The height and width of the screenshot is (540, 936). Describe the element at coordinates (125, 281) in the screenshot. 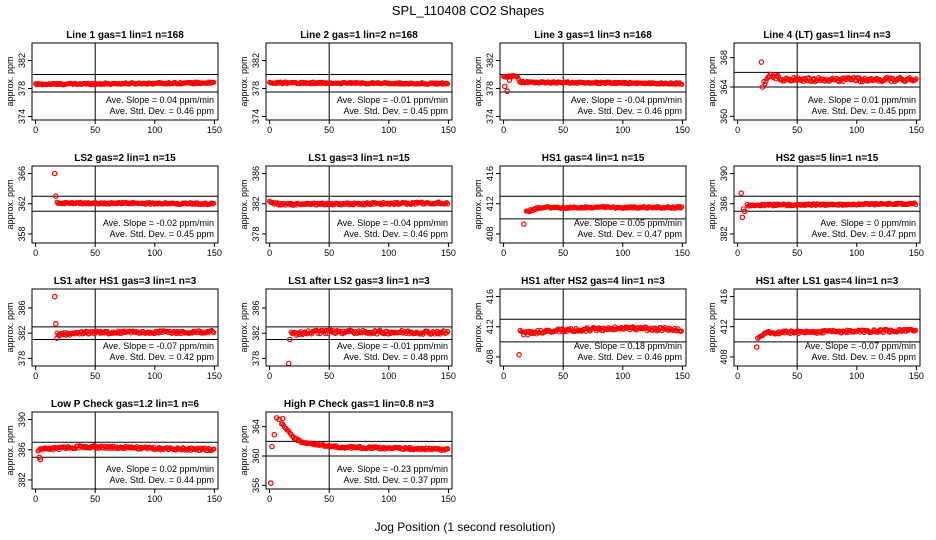

I see `panel-title: LS1 after HS1 gas=3 lin=1 n=3` at that location.